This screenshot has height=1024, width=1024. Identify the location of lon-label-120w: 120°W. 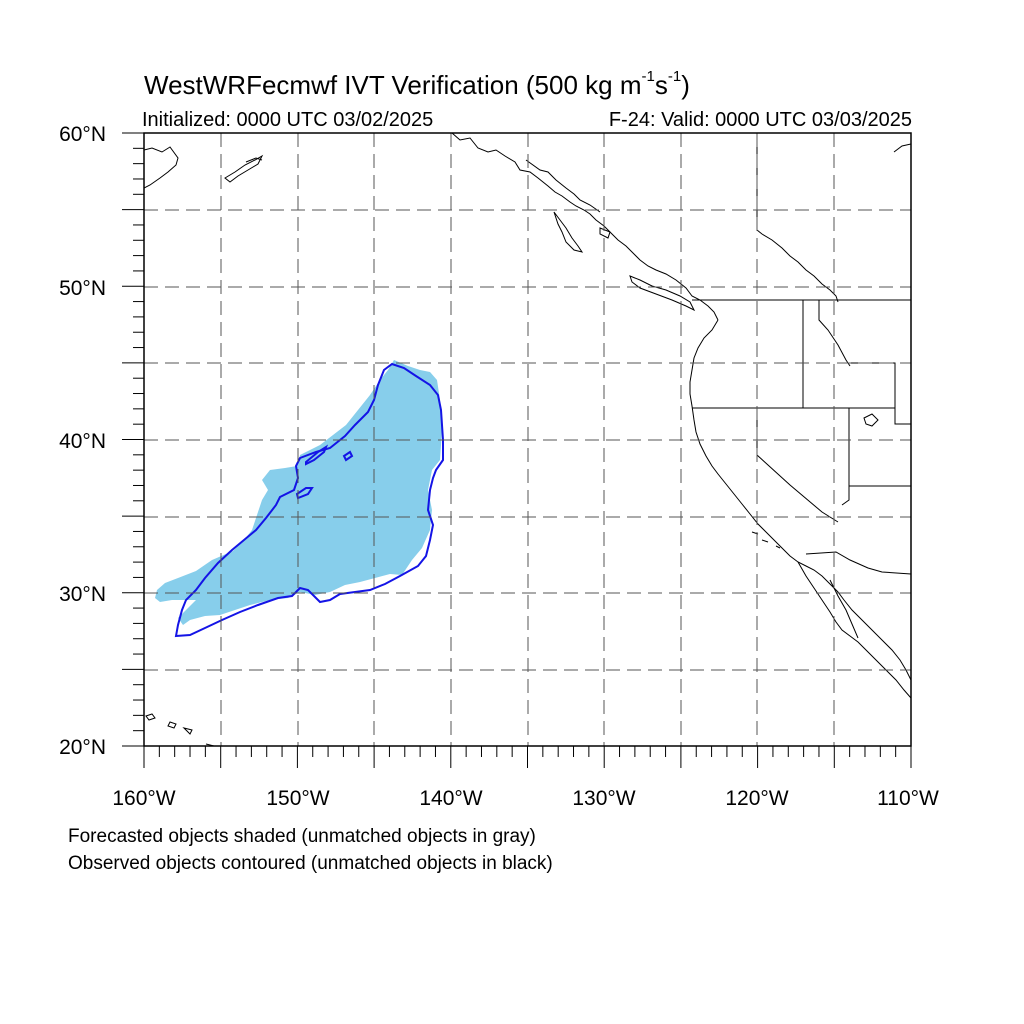
(756, 798).